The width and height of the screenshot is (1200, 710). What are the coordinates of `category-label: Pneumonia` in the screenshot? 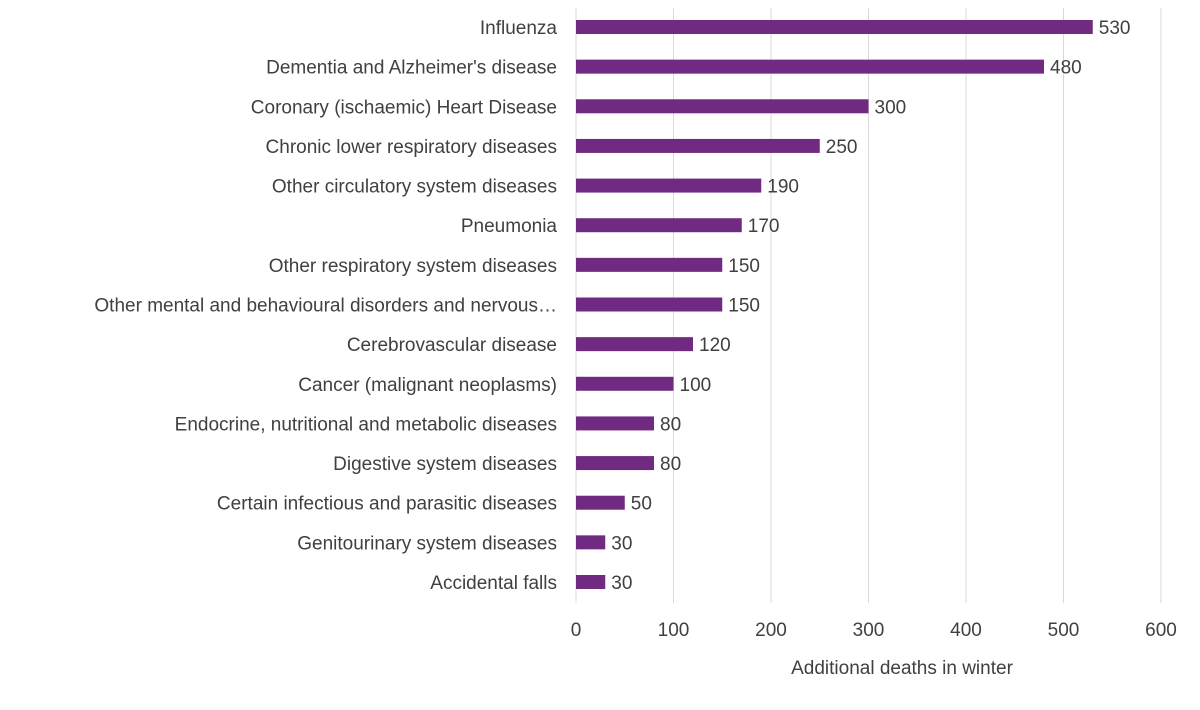 It's located at (509, 226).